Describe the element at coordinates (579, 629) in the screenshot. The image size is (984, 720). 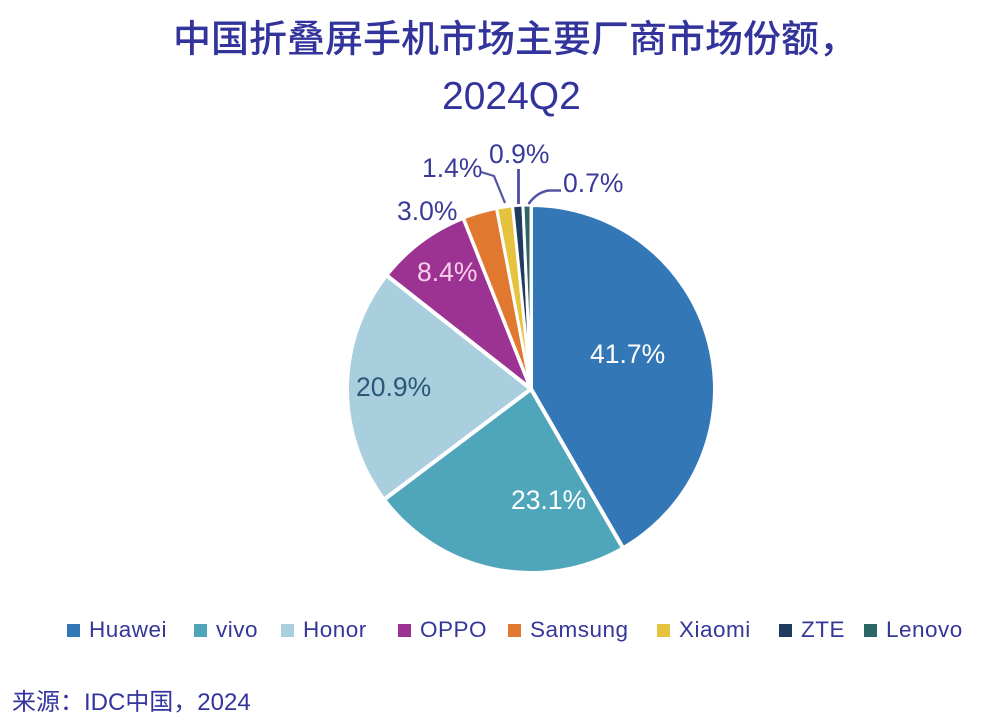
I see `svg-text: Samsung` at that location.